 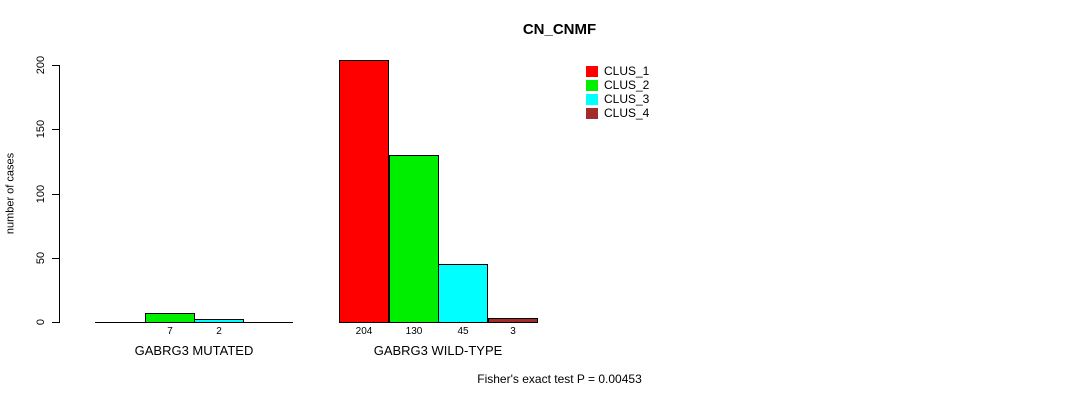 I want to click on legend-item: CLUS_2, so click(x=617, y=85).